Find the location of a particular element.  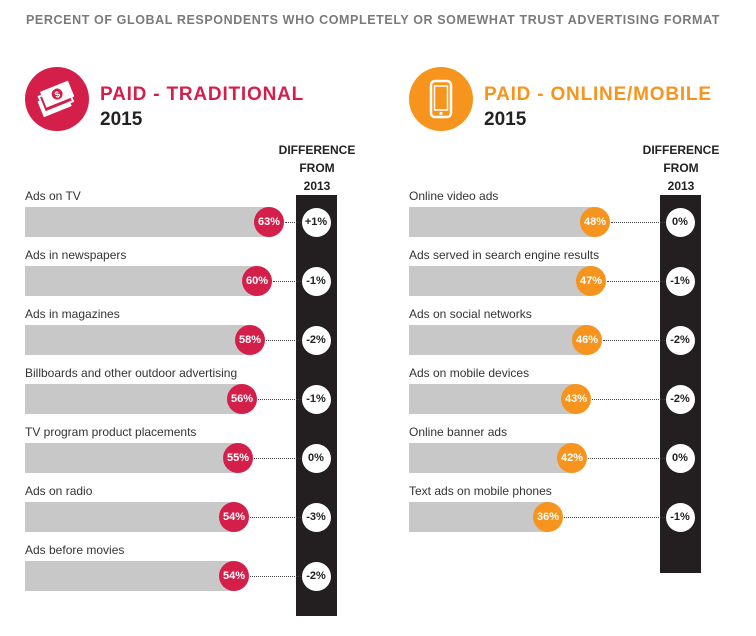

value-label: 48% is located at coordinates (595, 222).